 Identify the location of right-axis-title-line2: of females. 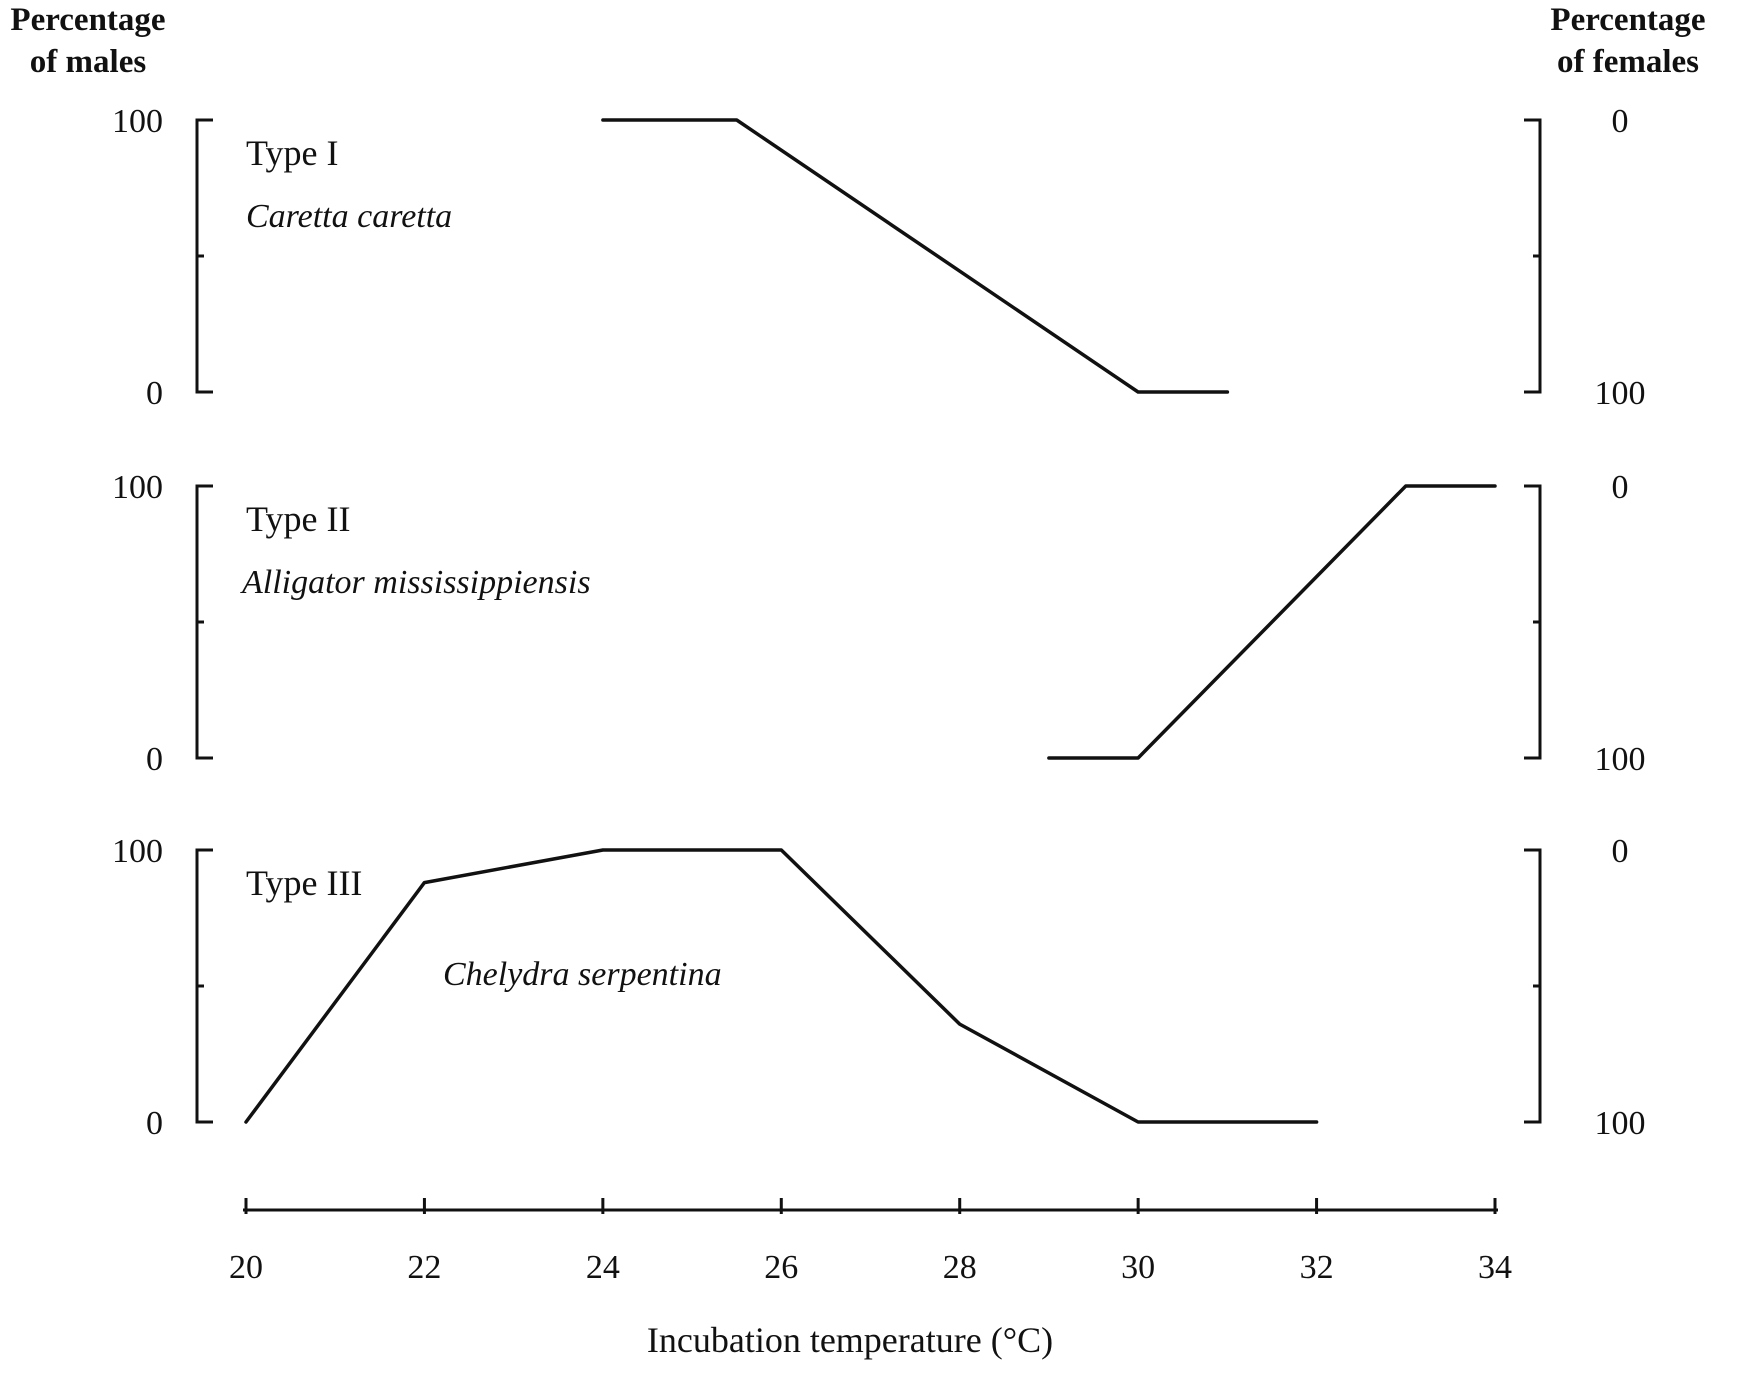
(1628, 62).